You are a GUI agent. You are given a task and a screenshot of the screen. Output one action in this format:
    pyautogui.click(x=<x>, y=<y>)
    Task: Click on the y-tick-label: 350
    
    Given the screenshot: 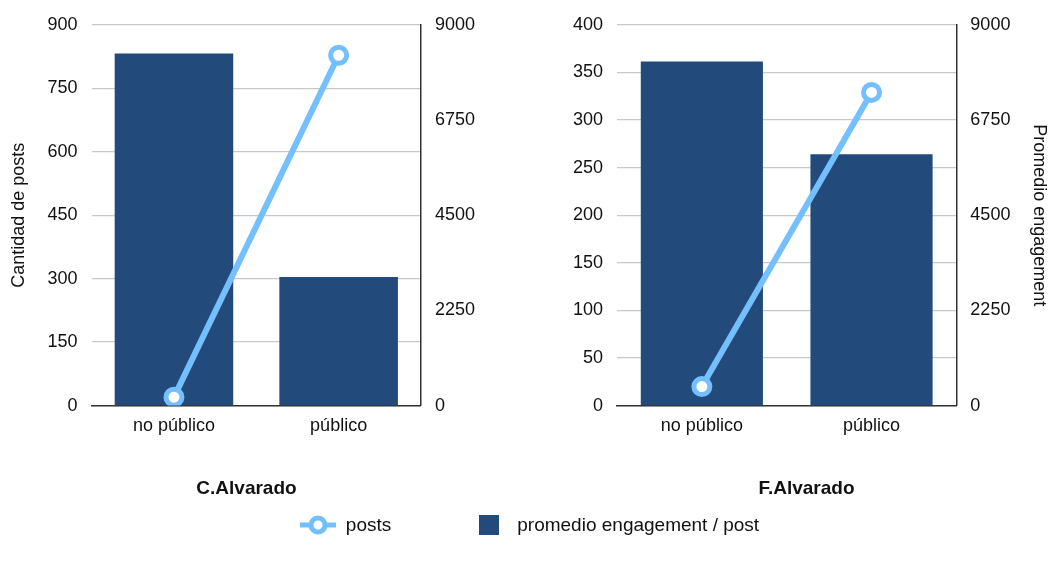 What is the action you would take?
    pyautogui.click(x=588, y=71)
    